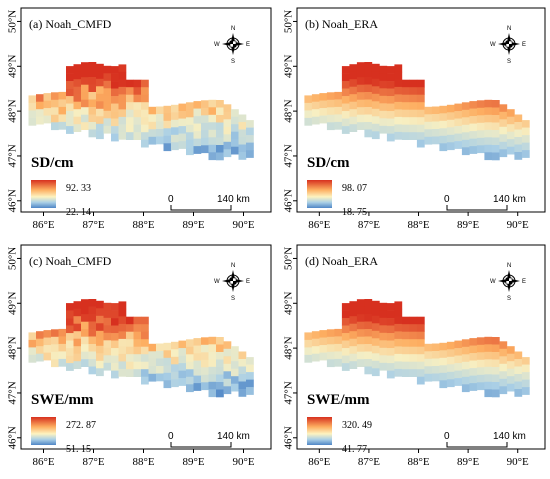 The height and width of the screenshot is (479, 550). I want to click on x-tick-label: 87°E, so click(93, 462).